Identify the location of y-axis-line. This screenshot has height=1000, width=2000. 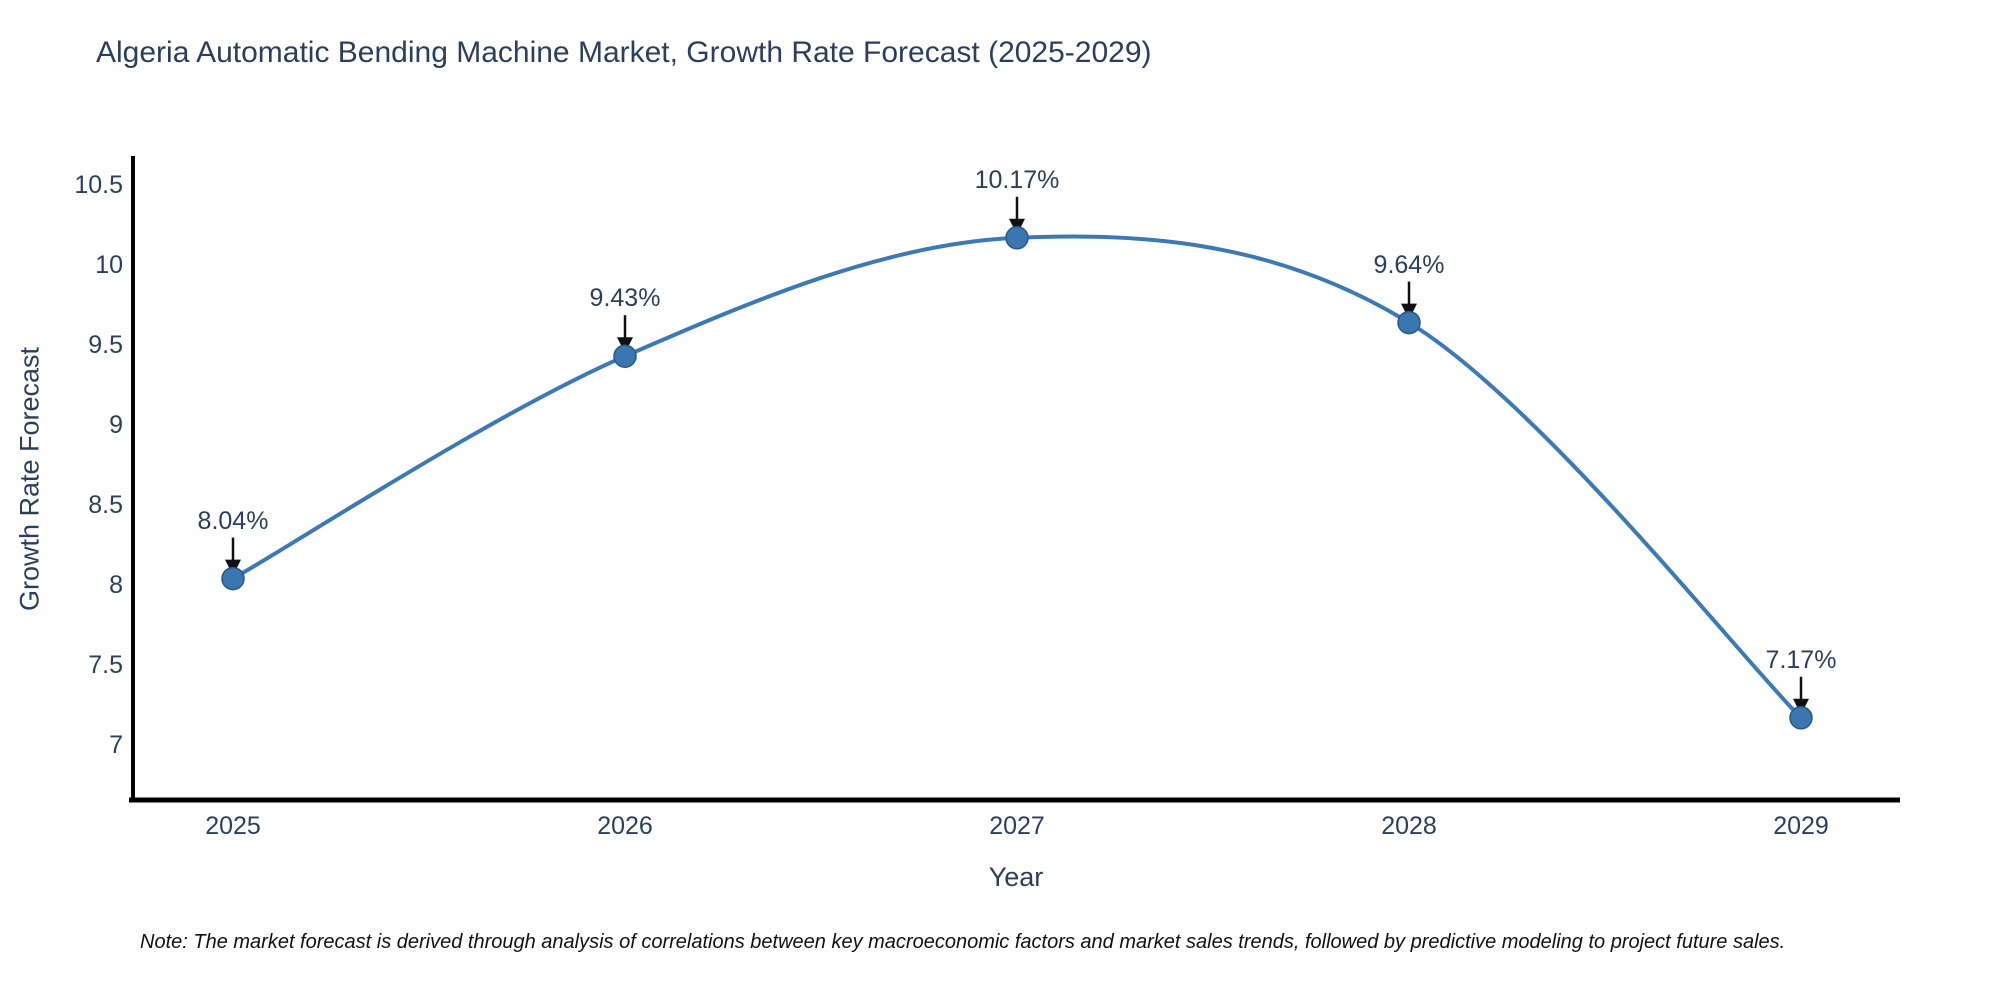
(133, 479).